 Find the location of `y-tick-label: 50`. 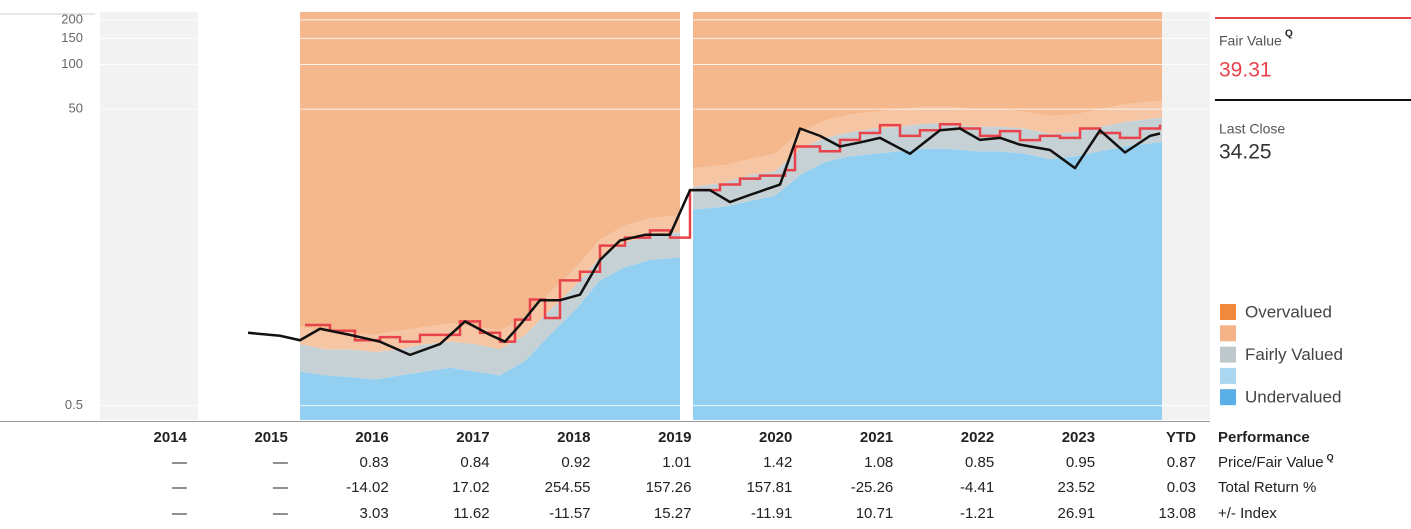

y-tick-label: 50 is located at coordinates (76, 108).